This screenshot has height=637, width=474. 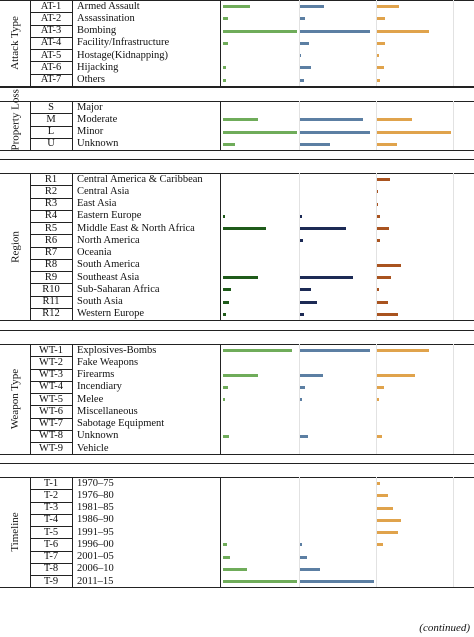 I want to click on row-label: Moderate, so click(x=97, y=119).